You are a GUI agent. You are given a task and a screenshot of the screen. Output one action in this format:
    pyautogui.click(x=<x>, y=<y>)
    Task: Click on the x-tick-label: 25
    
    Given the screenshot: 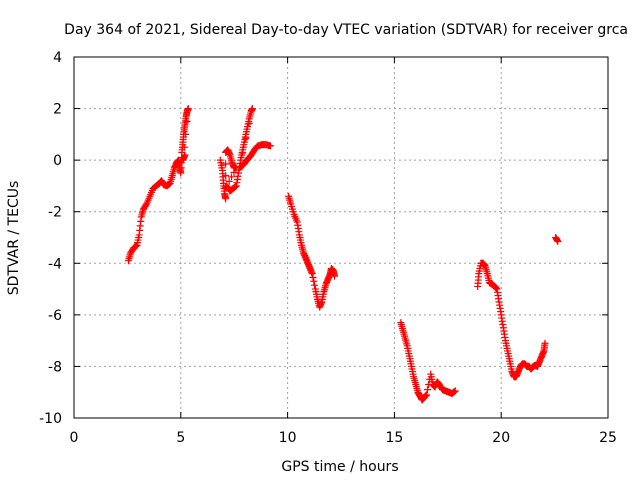 What is the action you would take?
    pyautogui.click(x=608, y=438)
    